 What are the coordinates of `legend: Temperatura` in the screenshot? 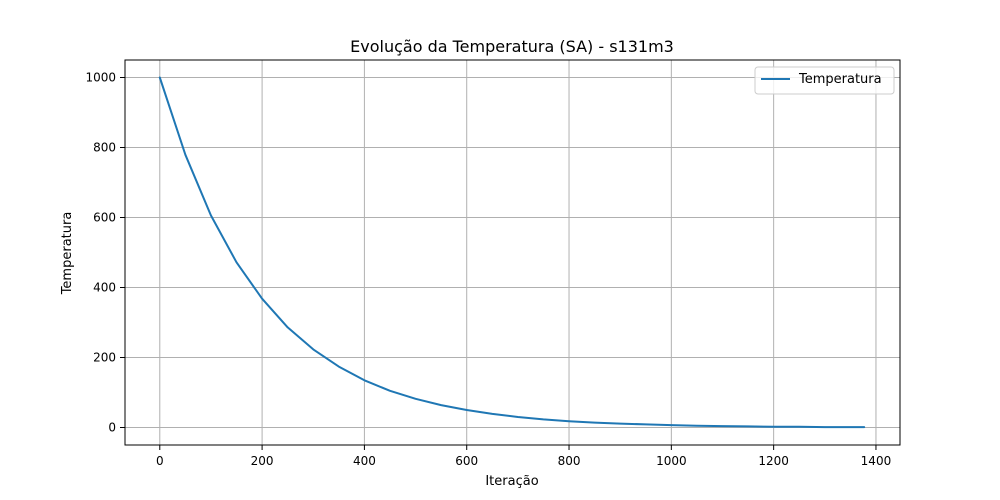 It's located at (824, 80).